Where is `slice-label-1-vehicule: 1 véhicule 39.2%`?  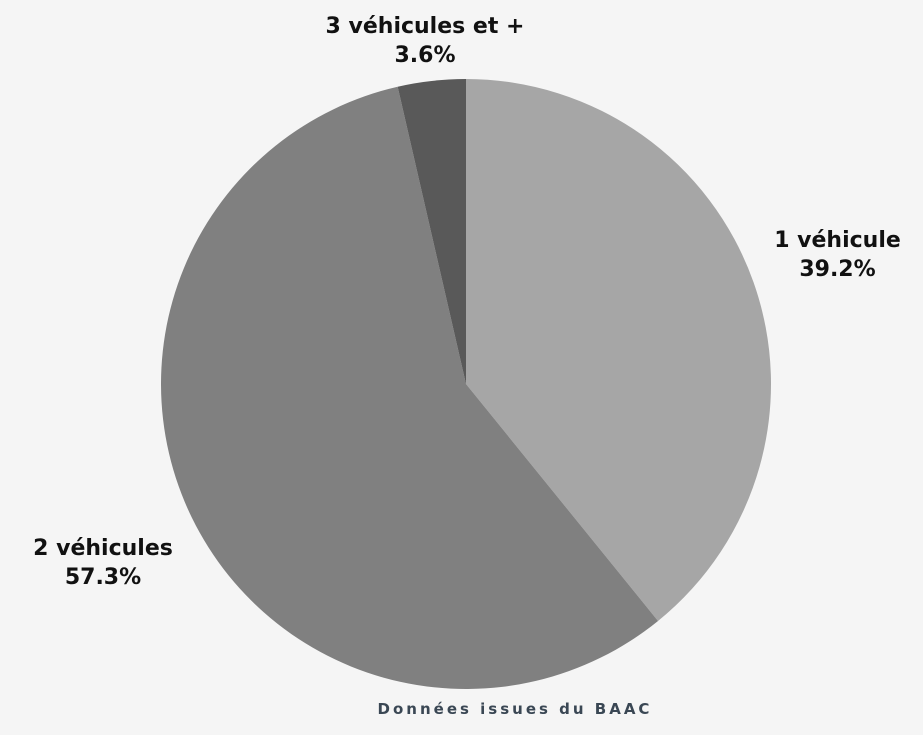
slice-label-1-vehicule: 1 véhicule 39.2% is located at coordinates (837, 255).